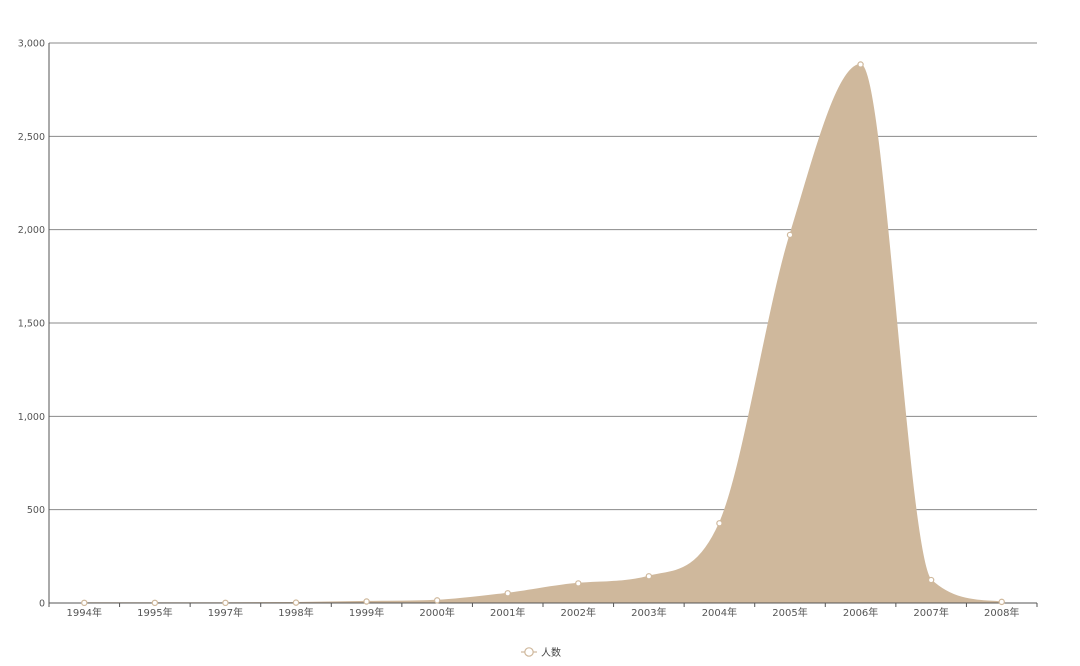 The width and height of the screenshot is (1080, 666). What do you see at coordinates (84, 612) in the screenshot?
I see `x-tick-label: 1994年` at bounding box center [84, 612].